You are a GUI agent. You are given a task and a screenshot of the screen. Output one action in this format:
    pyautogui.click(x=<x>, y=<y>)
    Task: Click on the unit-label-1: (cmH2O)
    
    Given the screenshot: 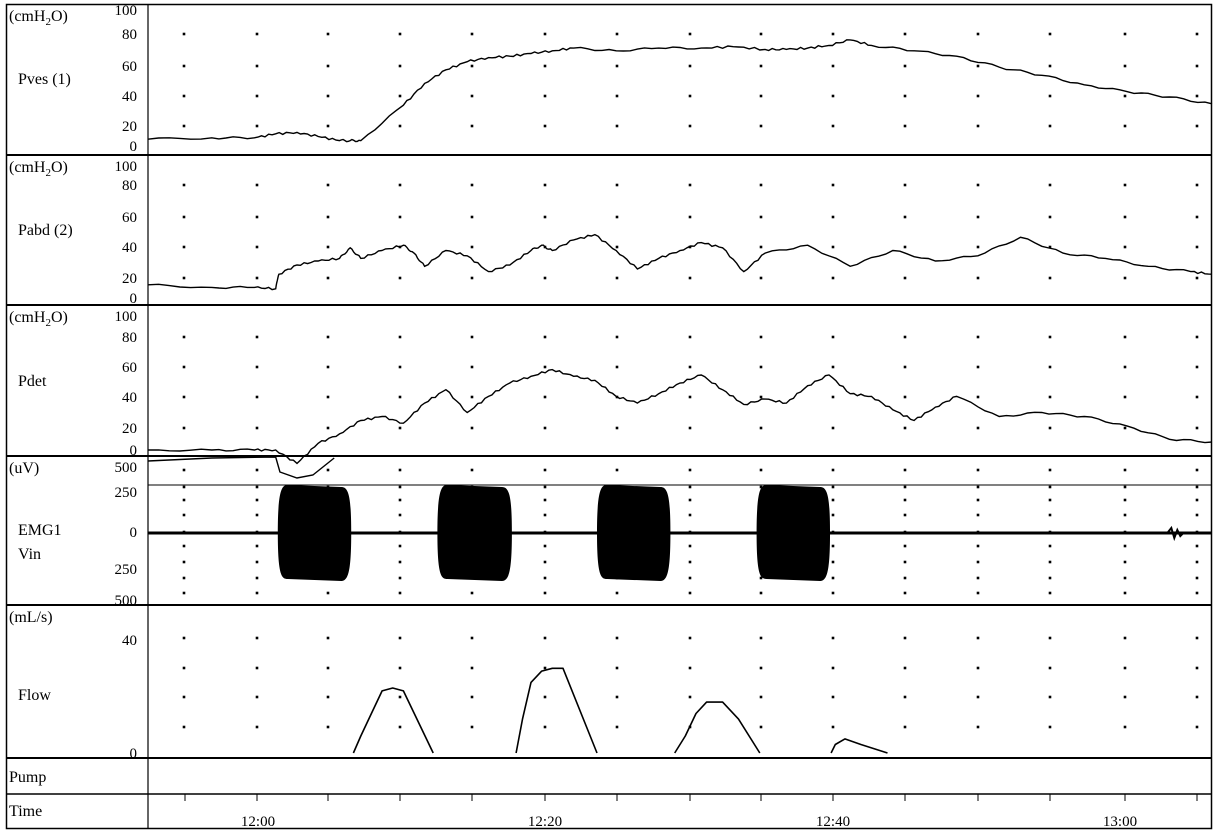 What is the action you would take?
    pyautogui.click(x=38, y=18)
    